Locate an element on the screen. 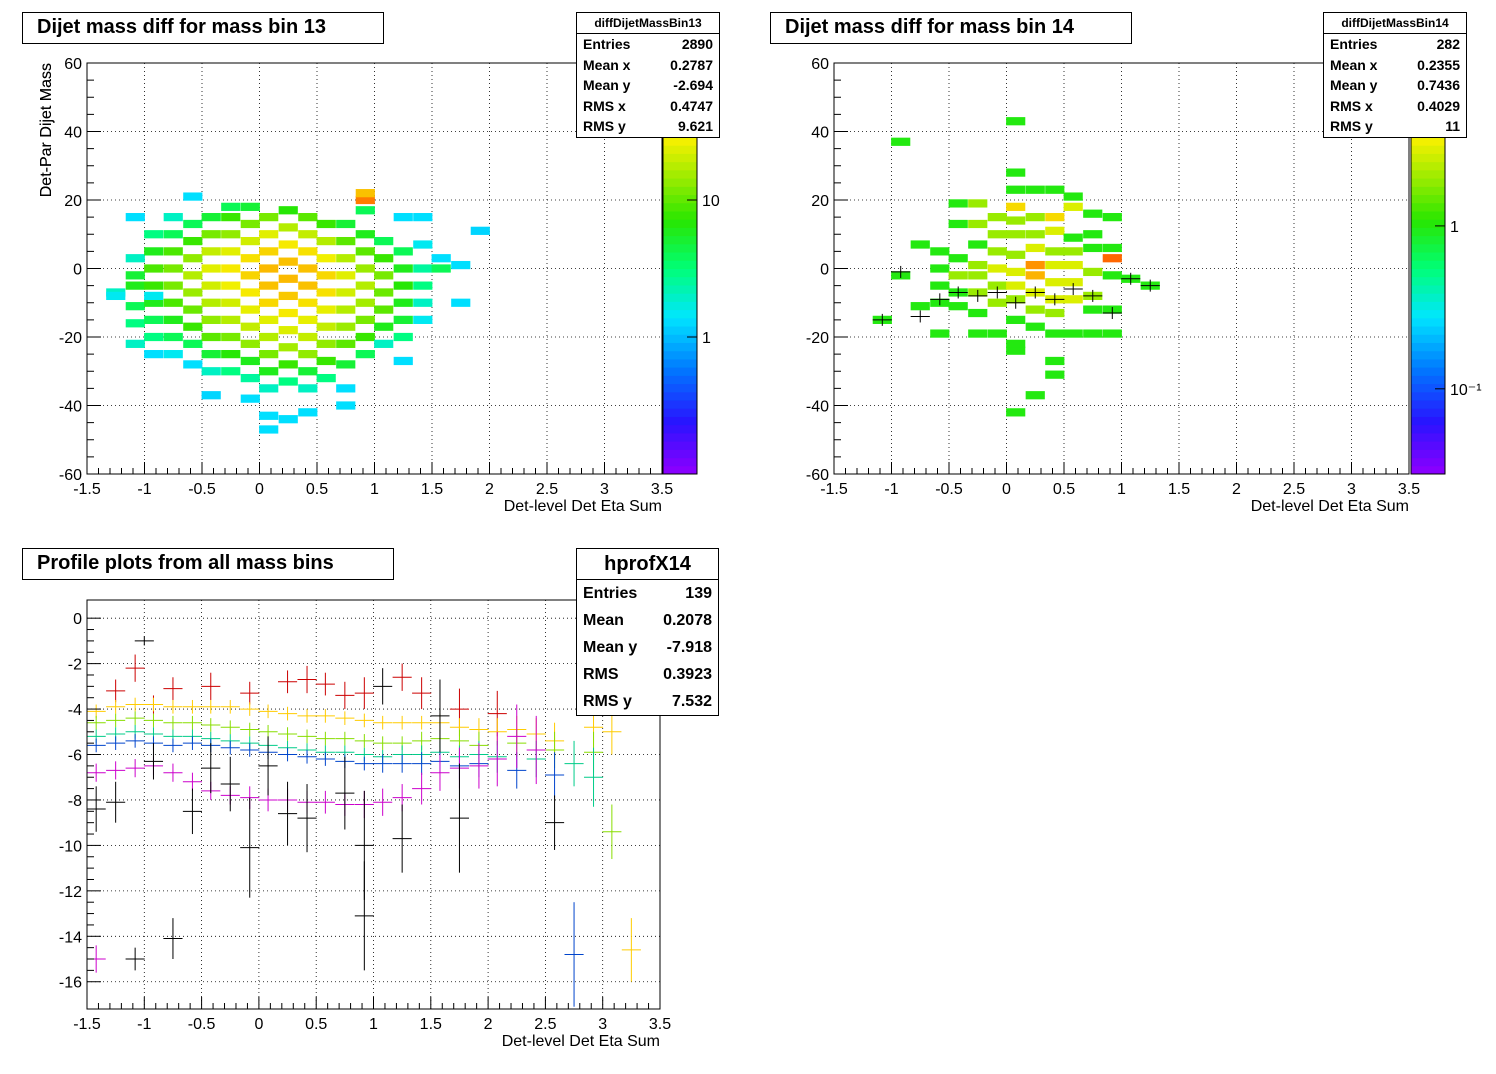 The width and height of the screenshot is (1496, 1074). panel3-title-text: Profile plots from all mass bins is located at coordinates (185, 563).